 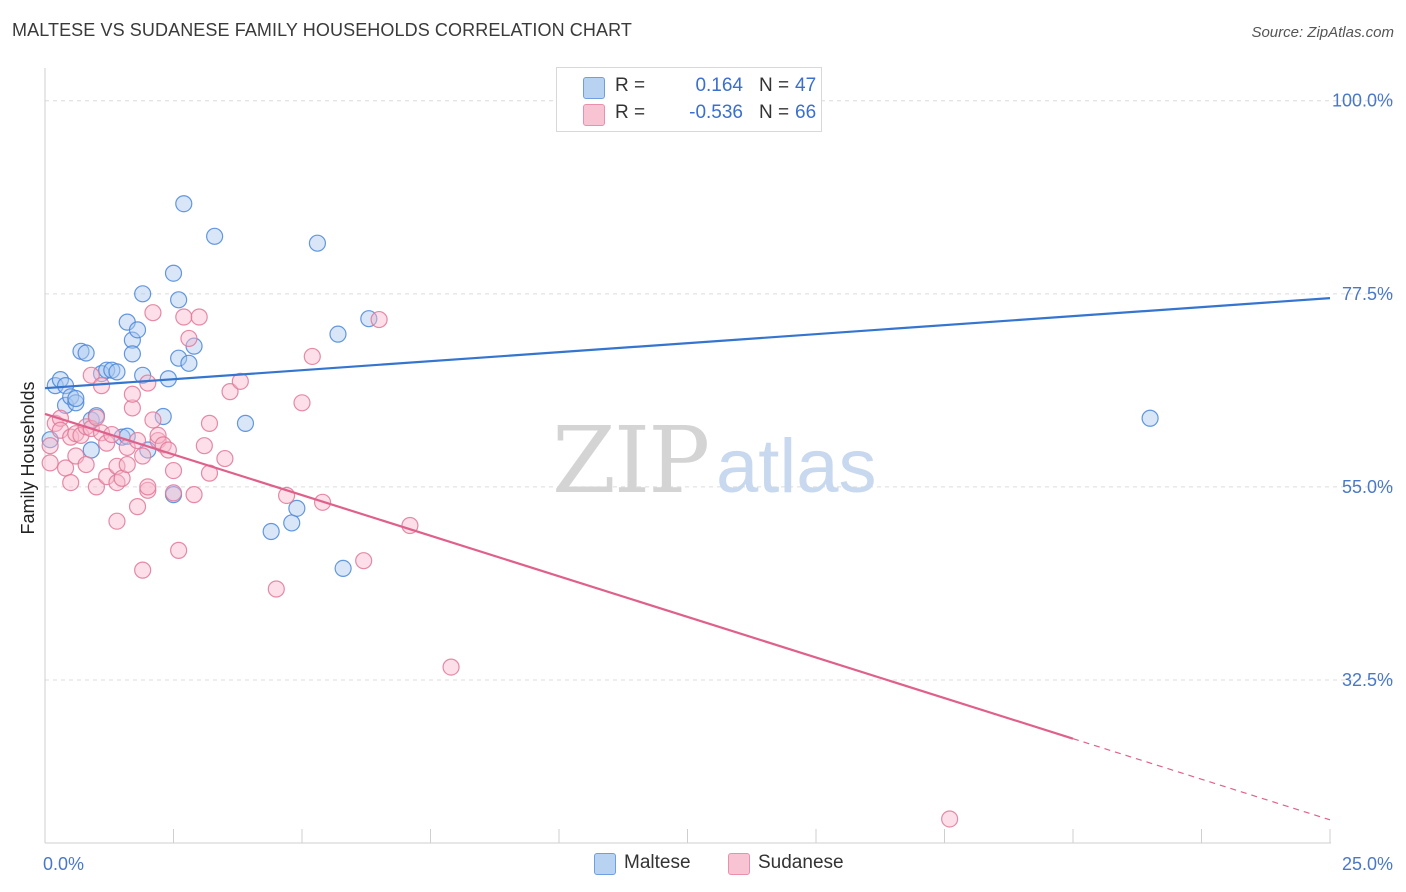 What do you see at coordinates (63, 864) in the screenshot?
I see `x-tick-label-0: 0.0%` at bounding box center [63, 864].